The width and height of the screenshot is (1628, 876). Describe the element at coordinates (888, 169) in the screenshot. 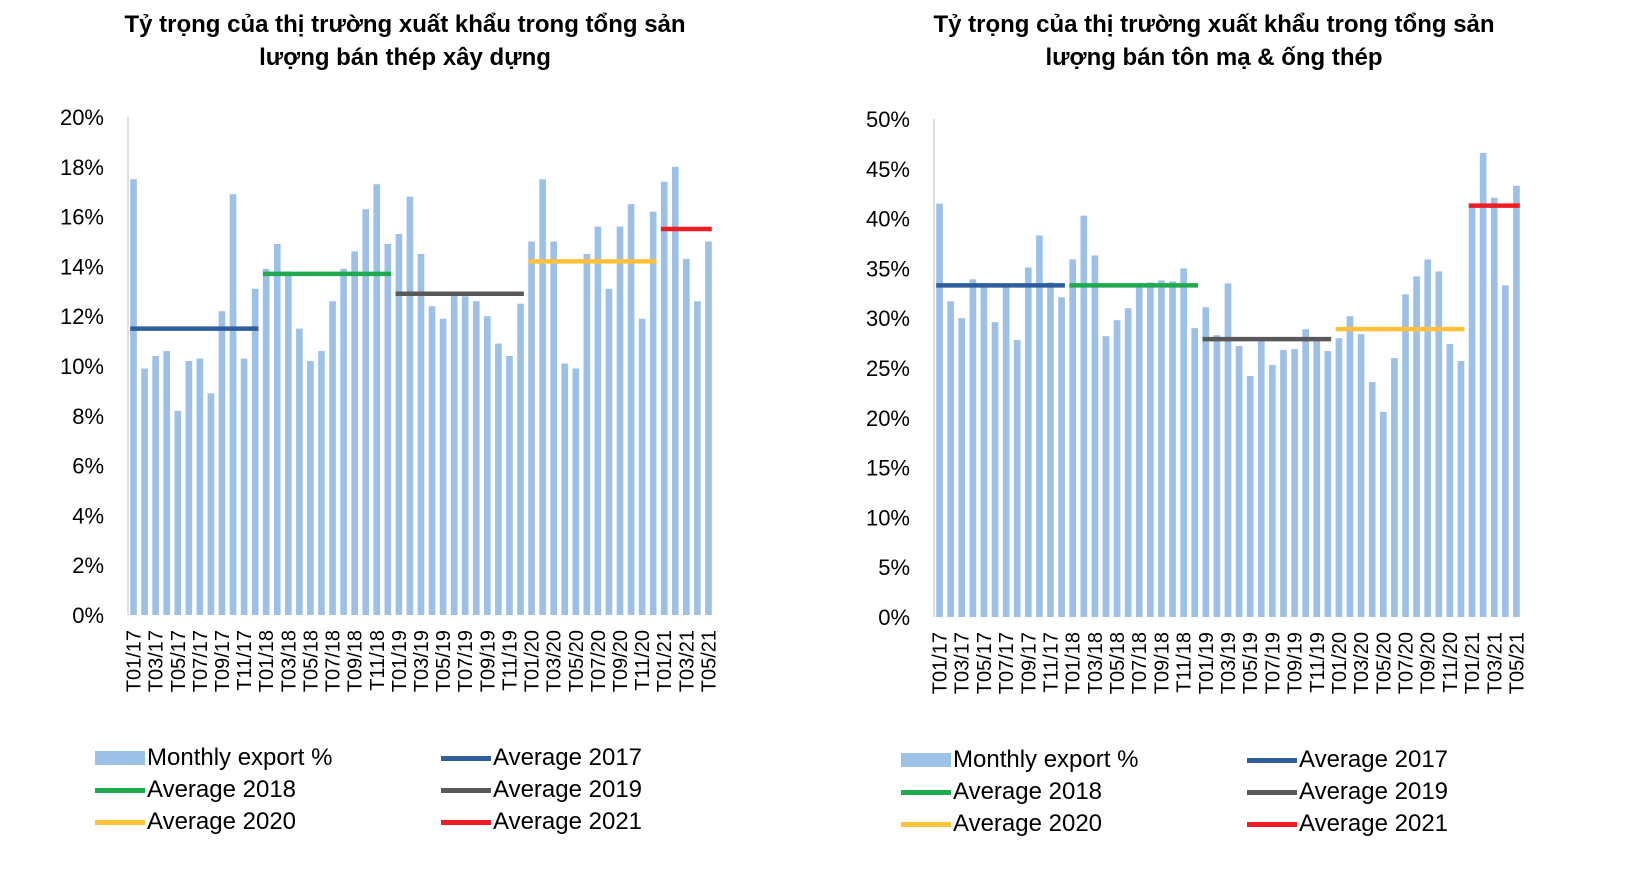

I see `y-tick-label: 45%` at that location.